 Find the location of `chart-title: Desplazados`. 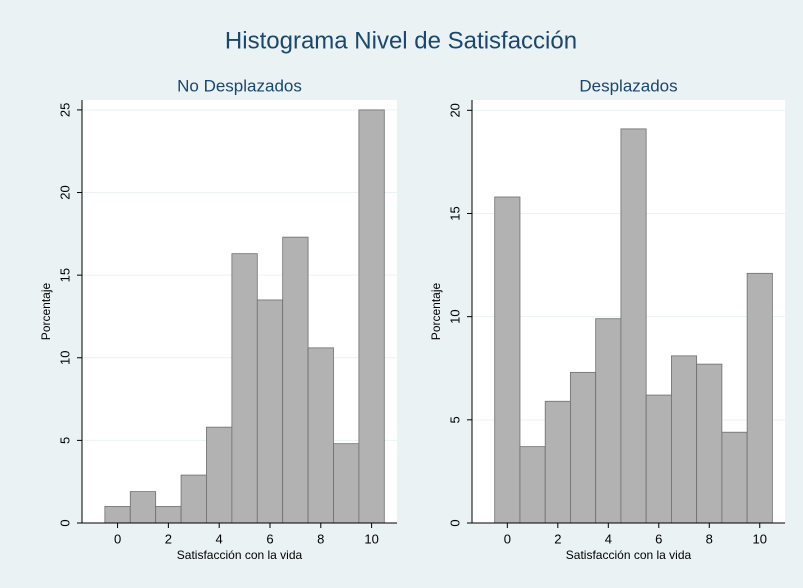

chart-title: Desplazados is located at coordinates (628, 85).